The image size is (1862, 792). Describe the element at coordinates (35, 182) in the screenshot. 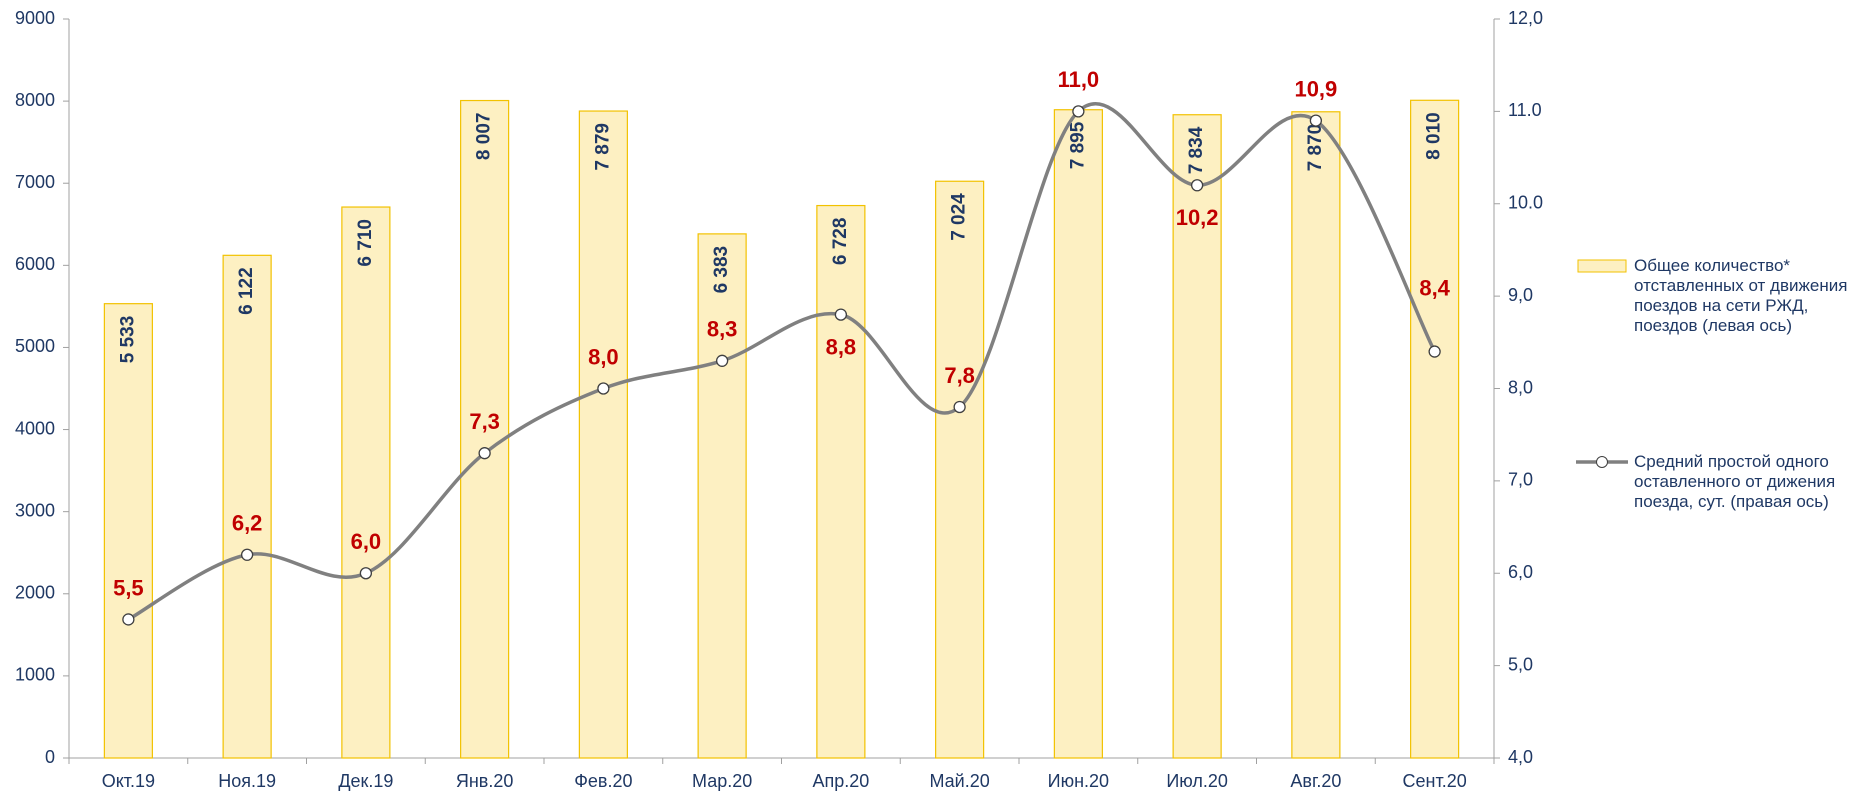

I see `y-tick-label: 7000` at that location.